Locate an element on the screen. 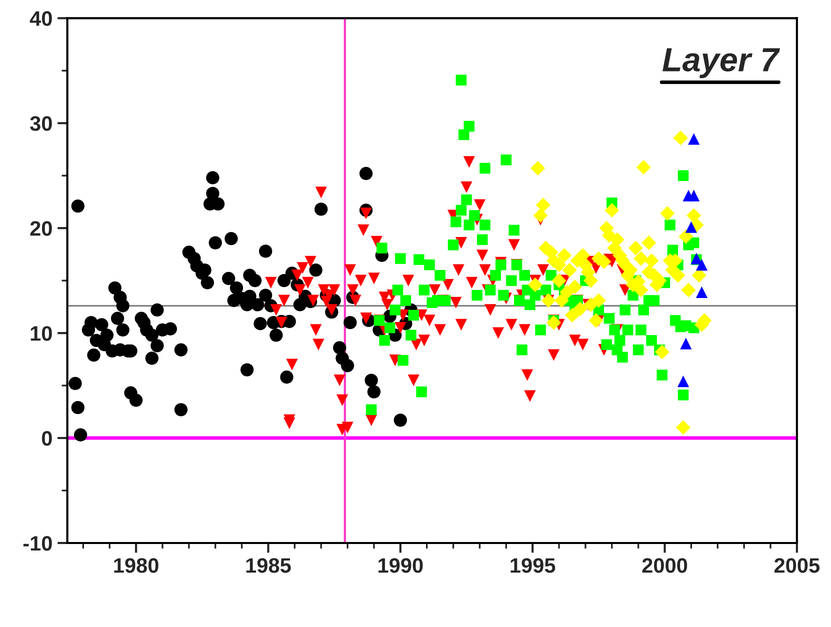 The width and height of the screenshot is (831, 627). x-tick-label: 1980 is located at coordinates (136, 565).